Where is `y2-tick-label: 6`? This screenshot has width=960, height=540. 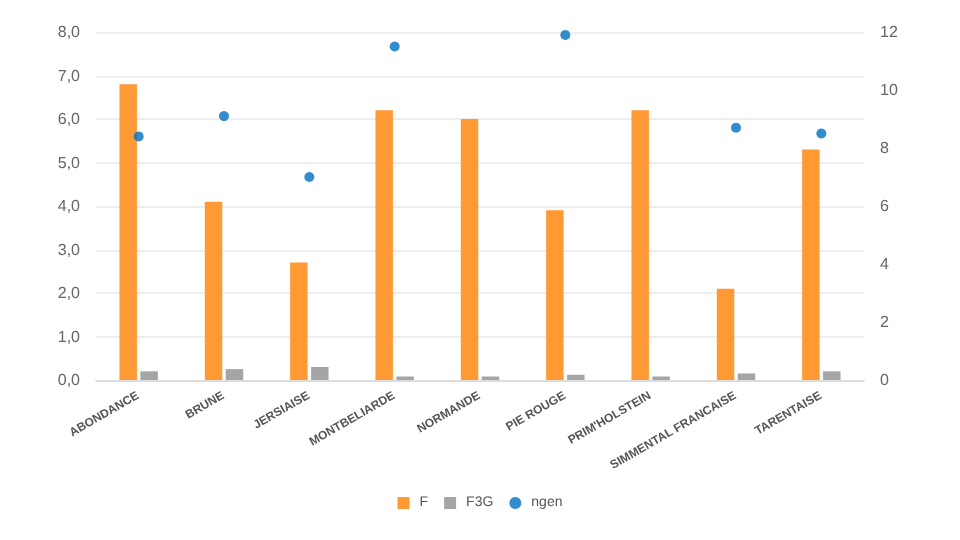
y2-tick-label: 6 is located at coordinates (885, 206).